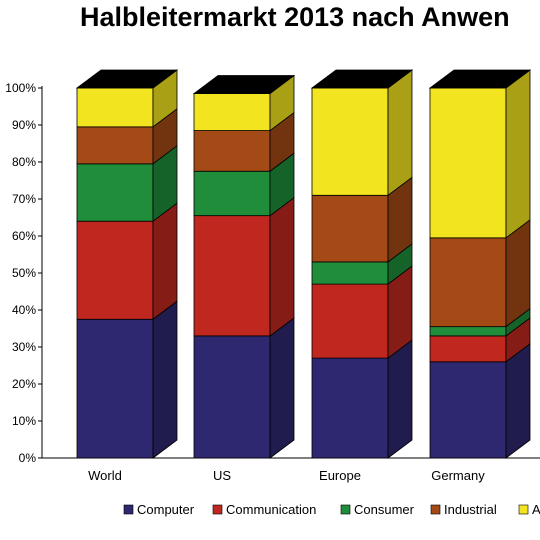  What do you see at coordinates (20, 88) in the screenshot?
I see `y-tick-label: 100%` at bounding box center [20, 88].